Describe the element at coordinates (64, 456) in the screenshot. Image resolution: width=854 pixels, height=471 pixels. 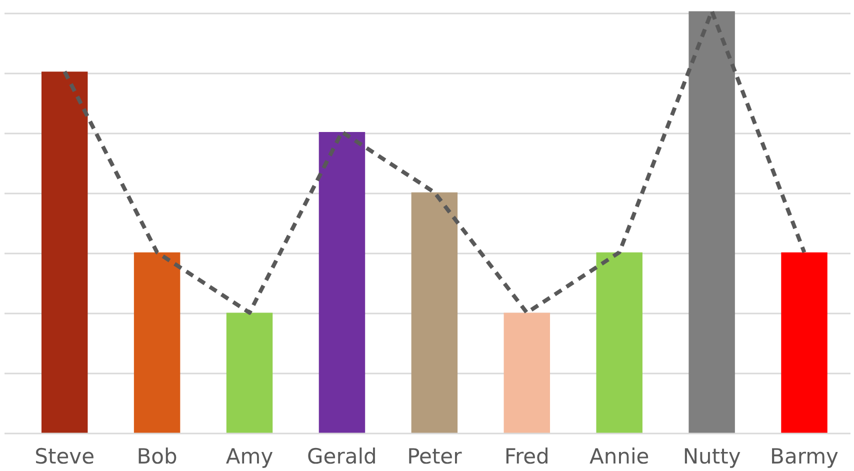
I see `x-tick-label: Steve` at that location.